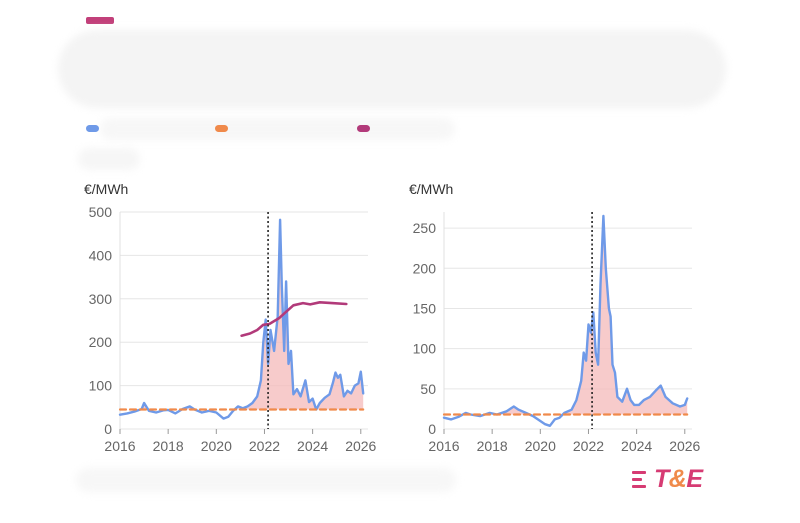 The image size is (800, 523). I want to click on y-tick-label: 150, so click(425, 308).